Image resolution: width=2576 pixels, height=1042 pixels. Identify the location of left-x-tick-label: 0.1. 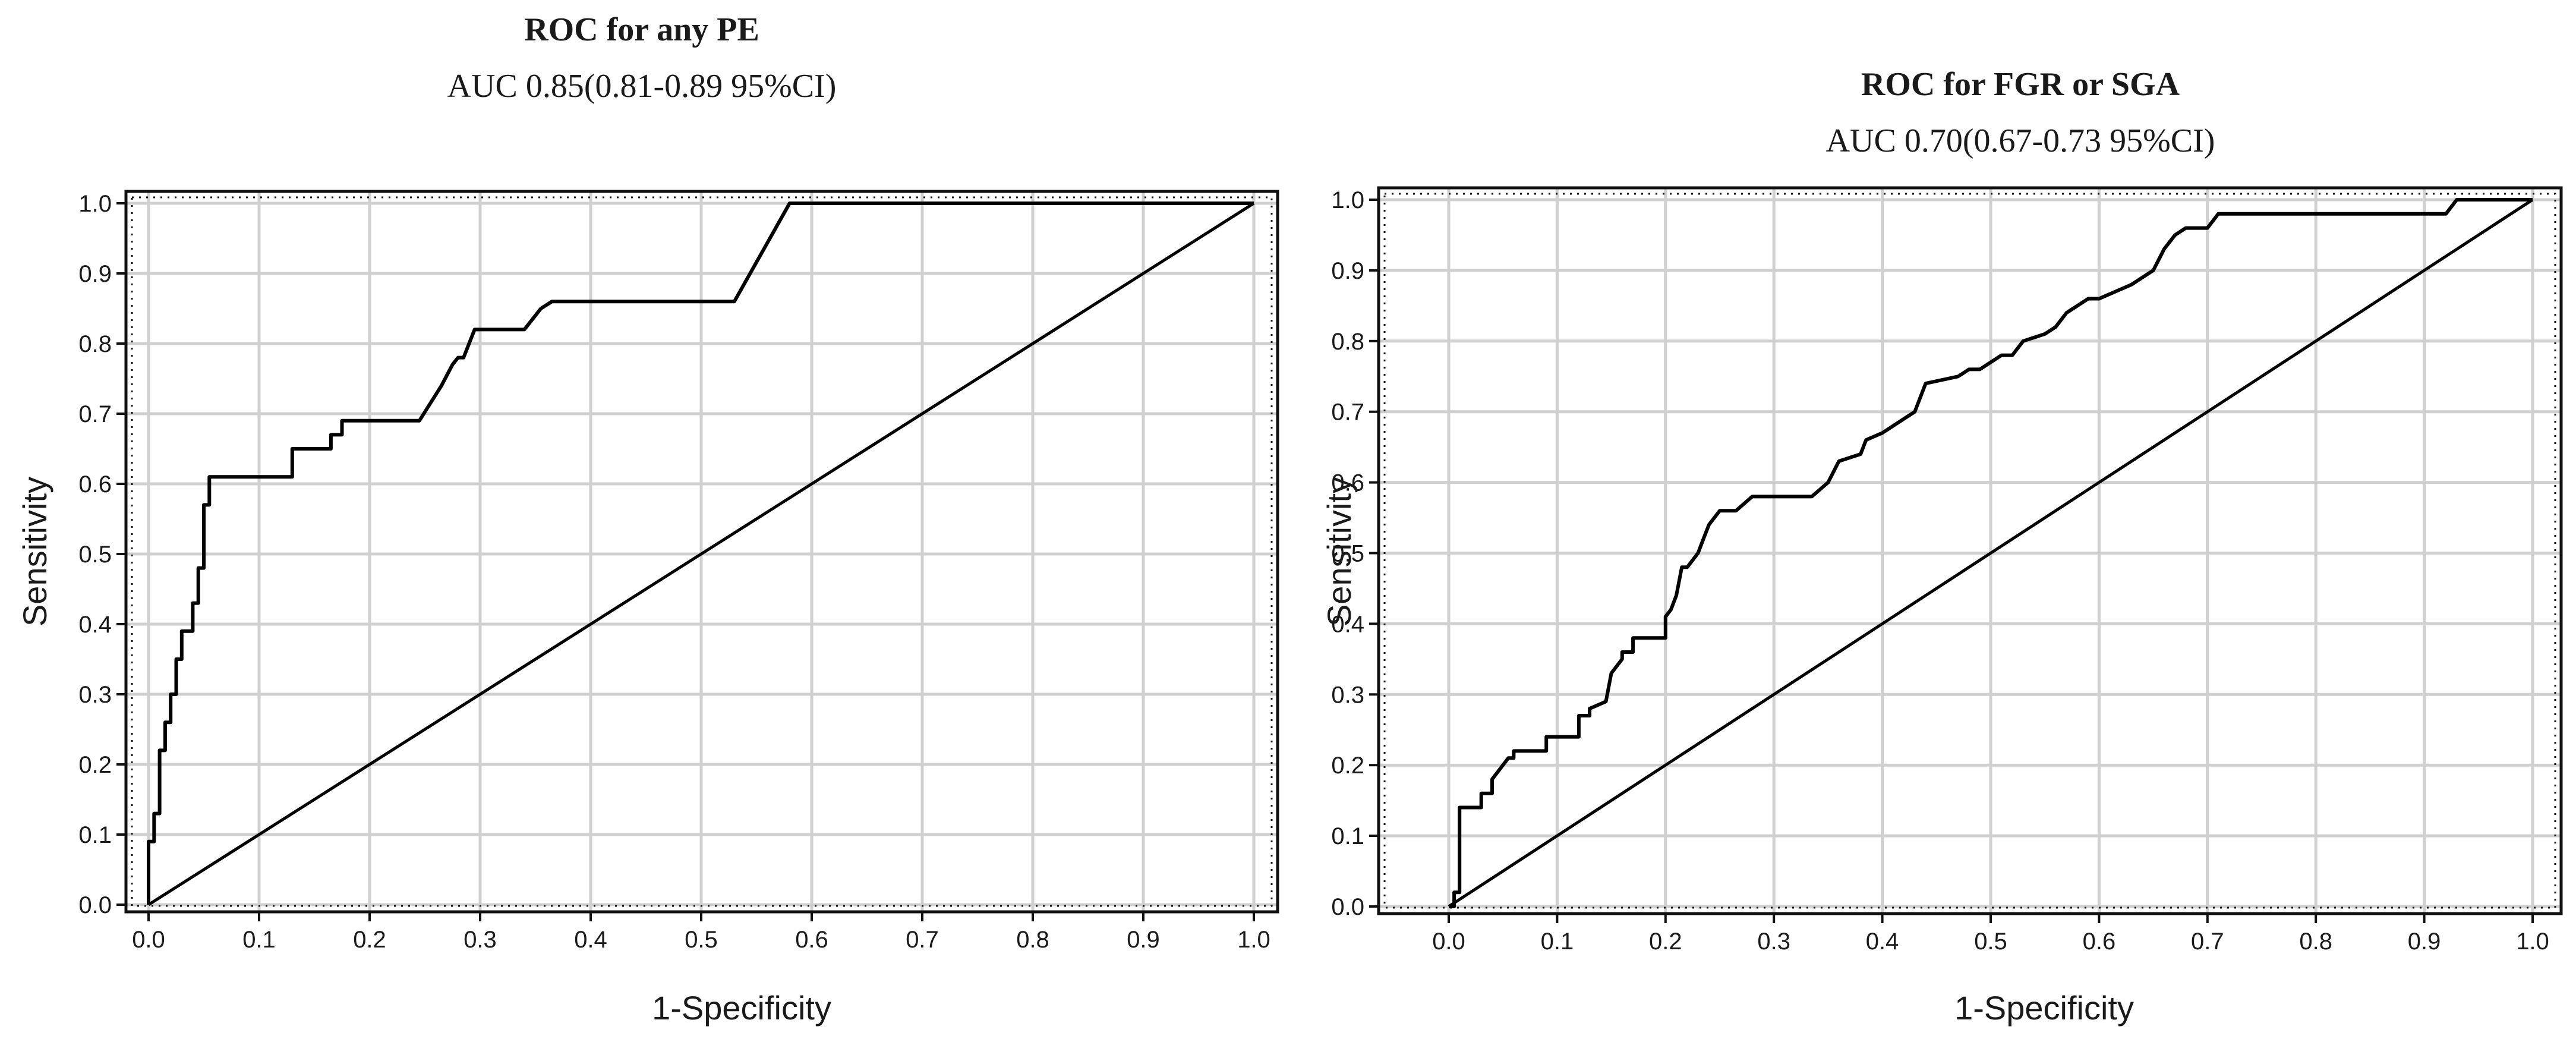
(259, 940).